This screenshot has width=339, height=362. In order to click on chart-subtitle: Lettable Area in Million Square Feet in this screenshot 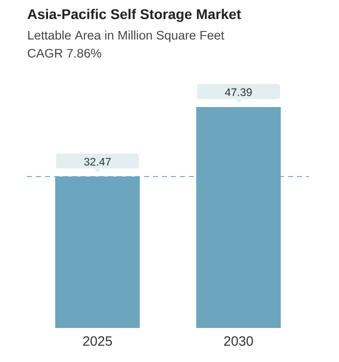, I will do `click(126, 36)`.